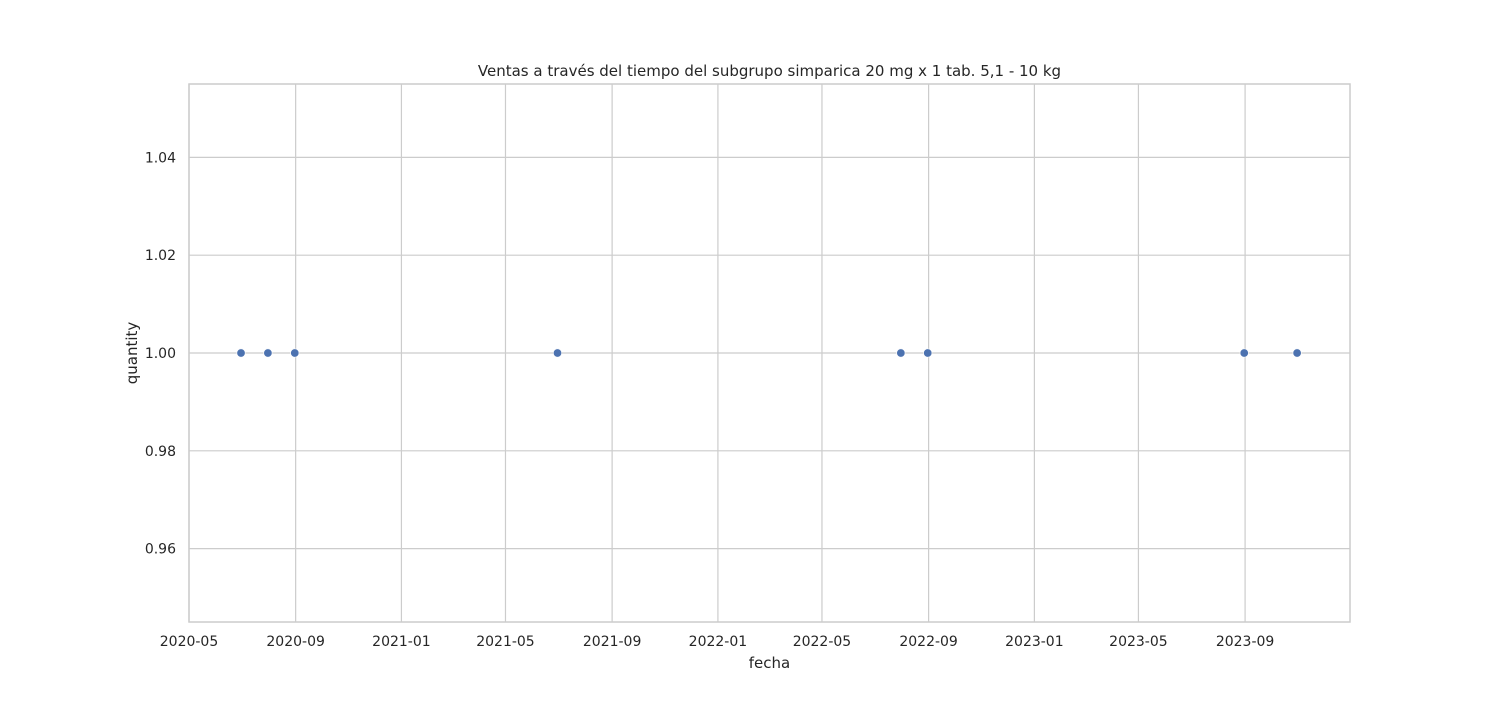  What do you see at coordinates (189, 642) in the screenshot?
I see `x-tick-label: 2020-05` at bounding box center [189, 642].